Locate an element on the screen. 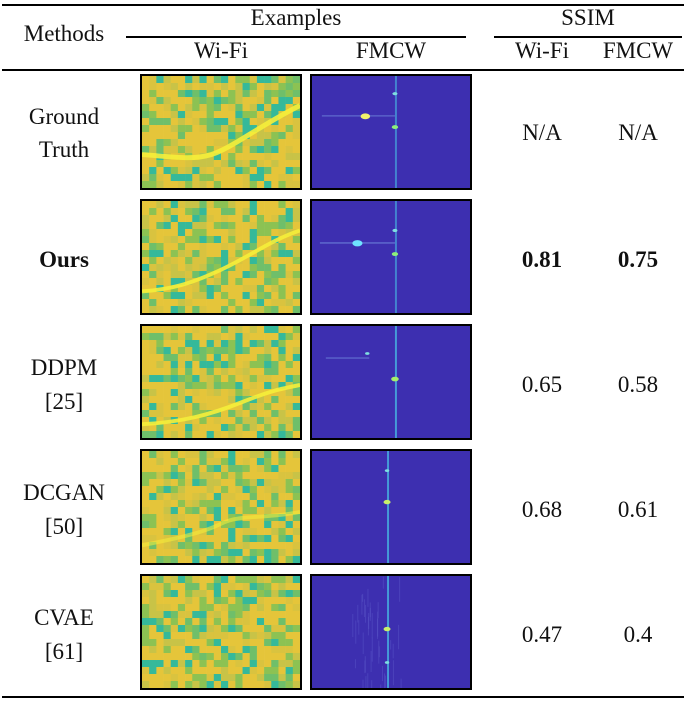  ssim-wifi-ddpm: 0.65 is located at coordinates (542, 384).